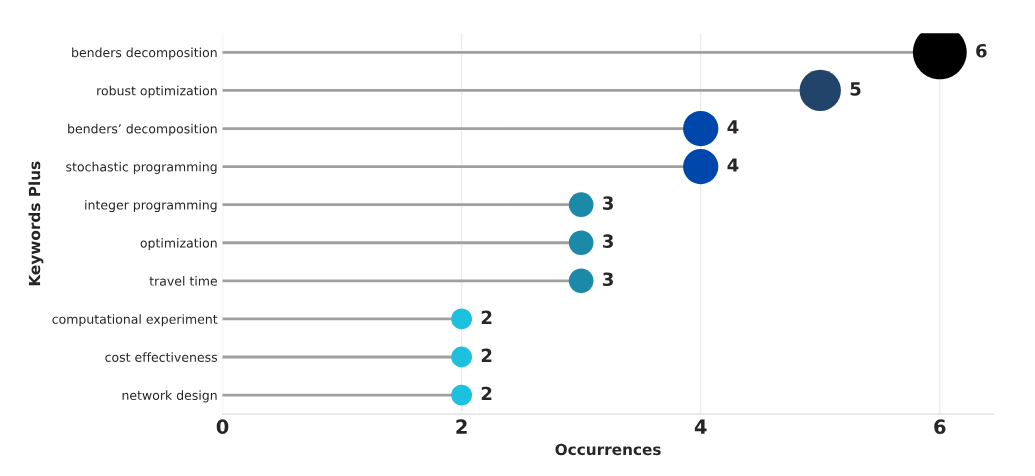 The image size is (1035, 476). I want to click on y-tick-label: cost effectiveness, so click(161, 357).